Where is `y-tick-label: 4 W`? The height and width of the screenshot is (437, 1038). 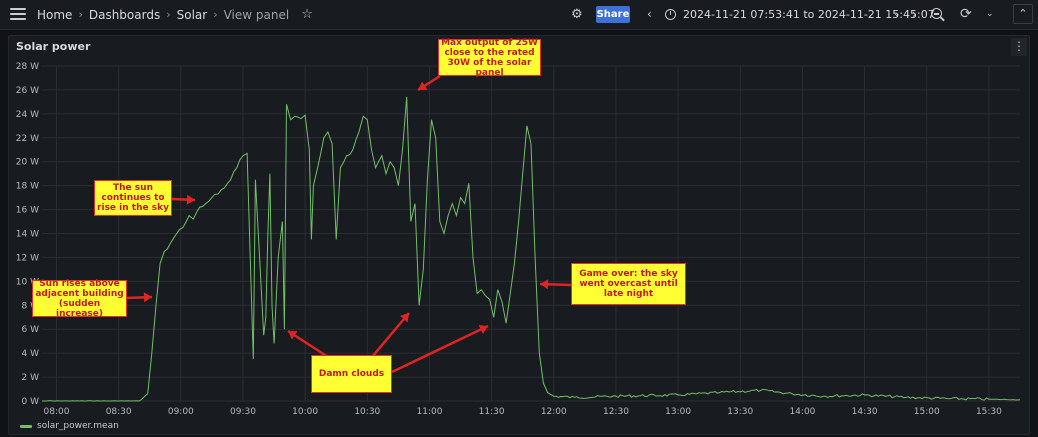
y-tick-label: 4 W is located at coordinates (31, 354).